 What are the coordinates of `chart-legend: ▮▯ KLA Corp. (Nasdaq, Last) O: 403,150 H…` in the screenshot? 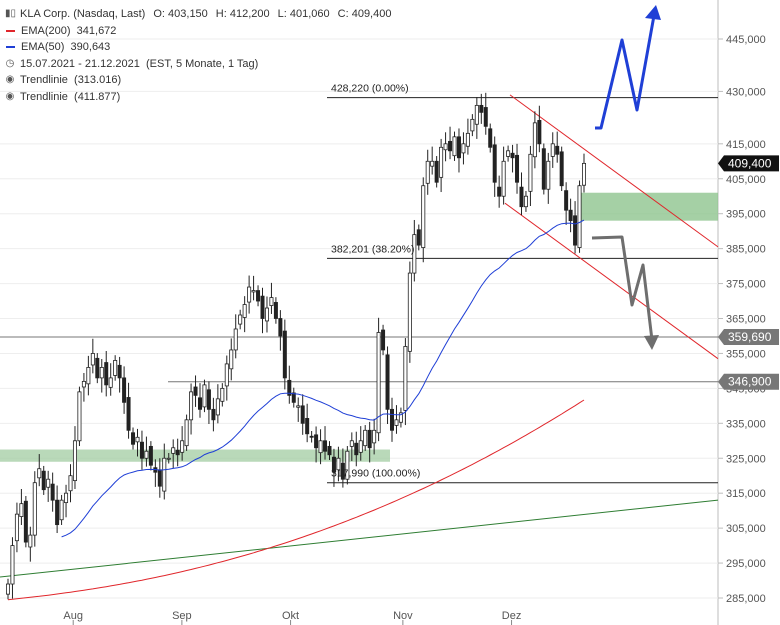 It's located at (198, 55).